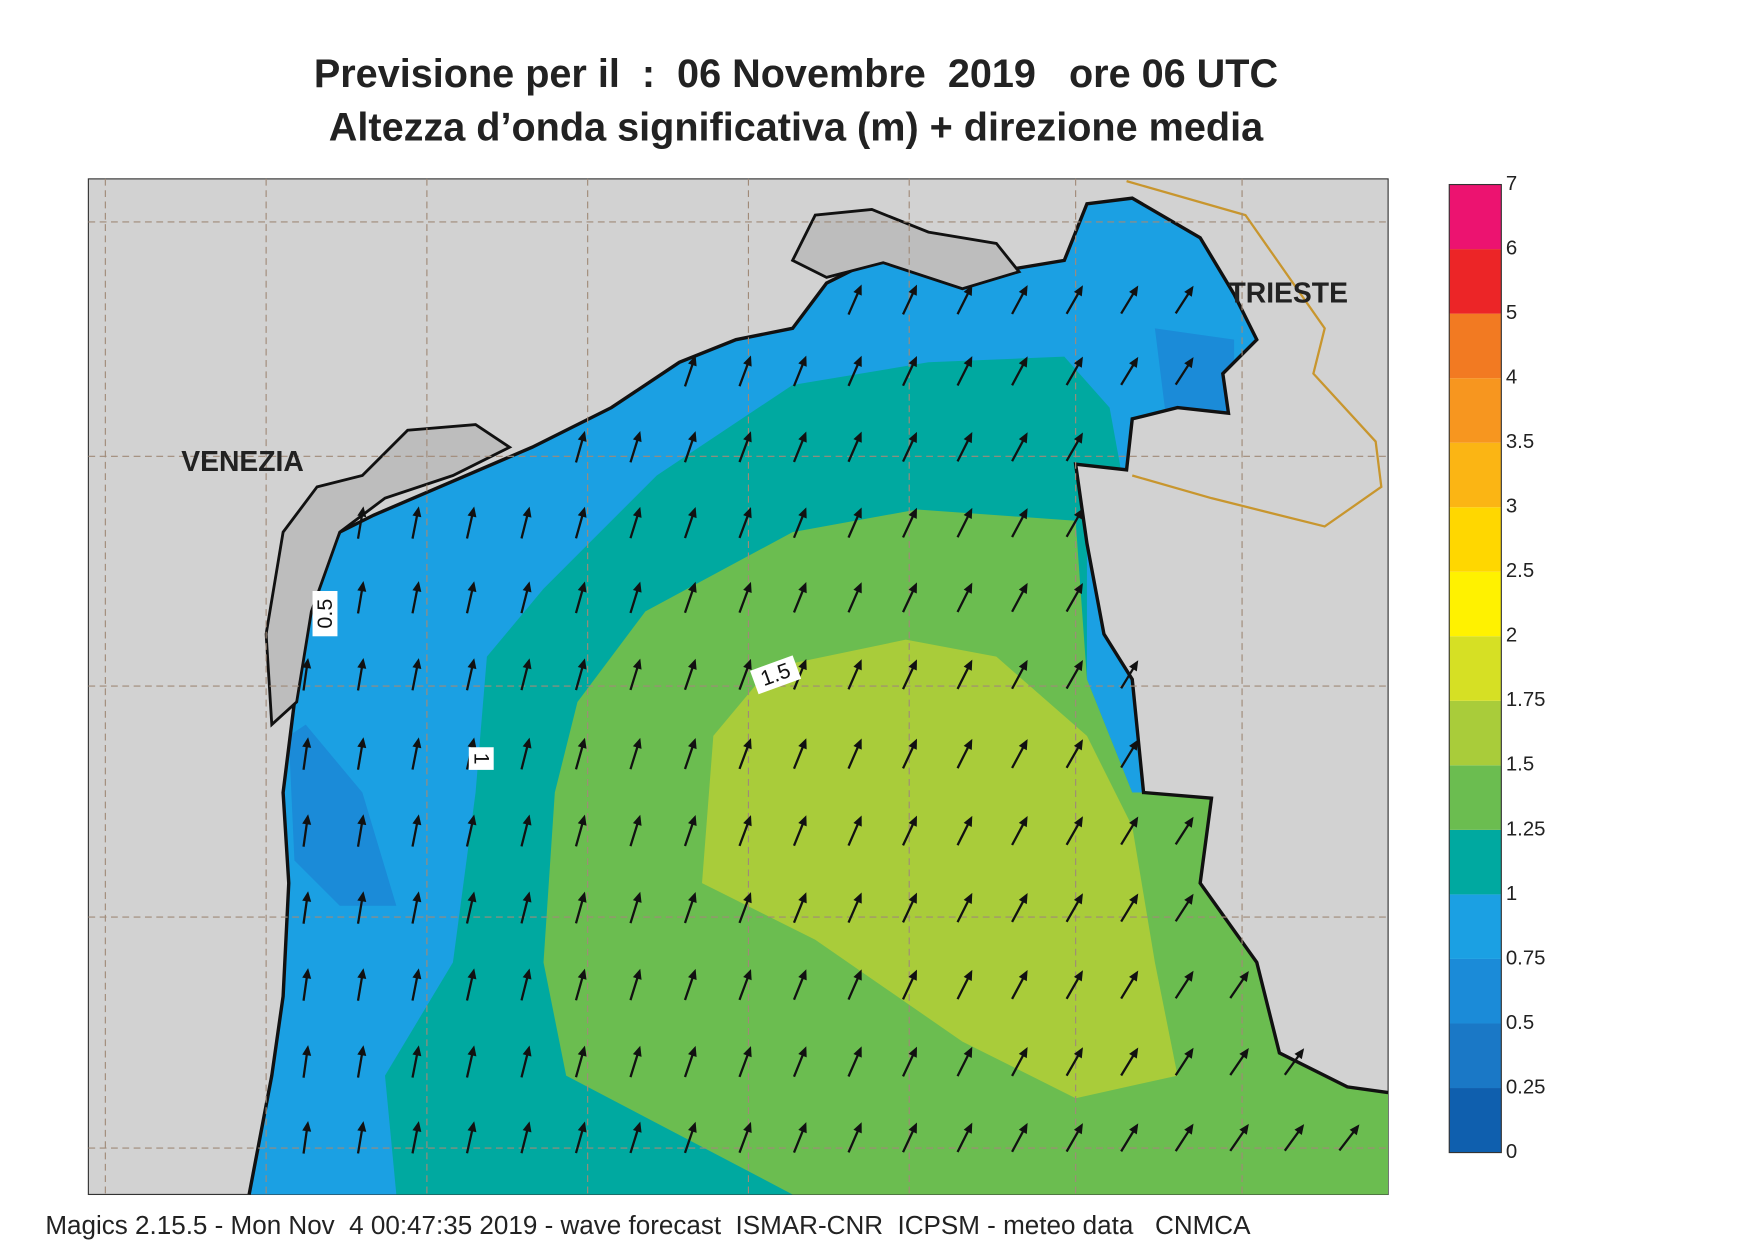  I want to click on contour-label: 0.5, so click(325, 614).